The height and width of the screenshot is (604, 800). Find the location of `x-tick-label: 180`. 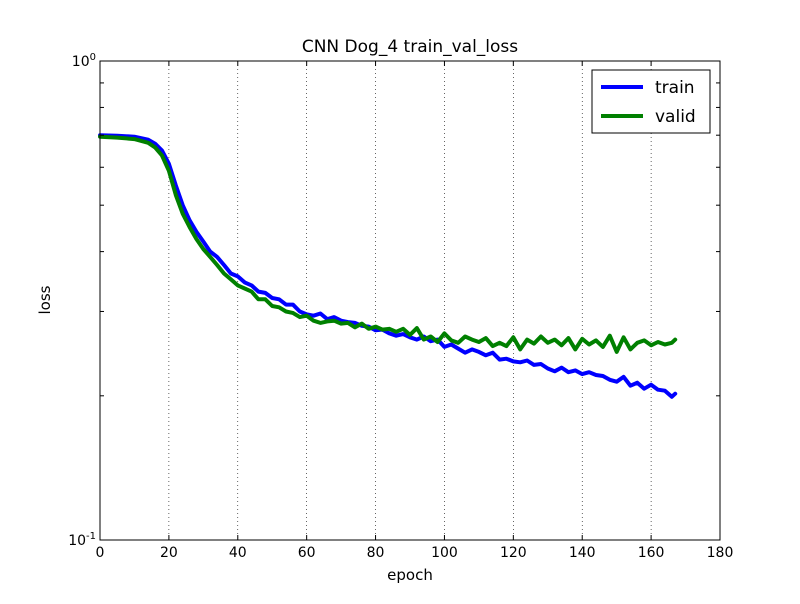

x-tick-label: 180 is located at coordinates (720, 553).